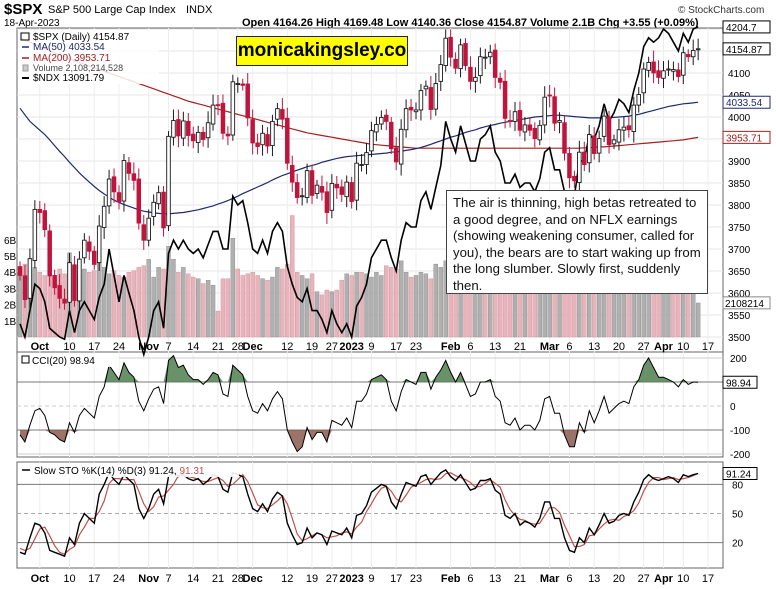  I want to click on x-tick-label-bottom: 9, so click(371, 579).